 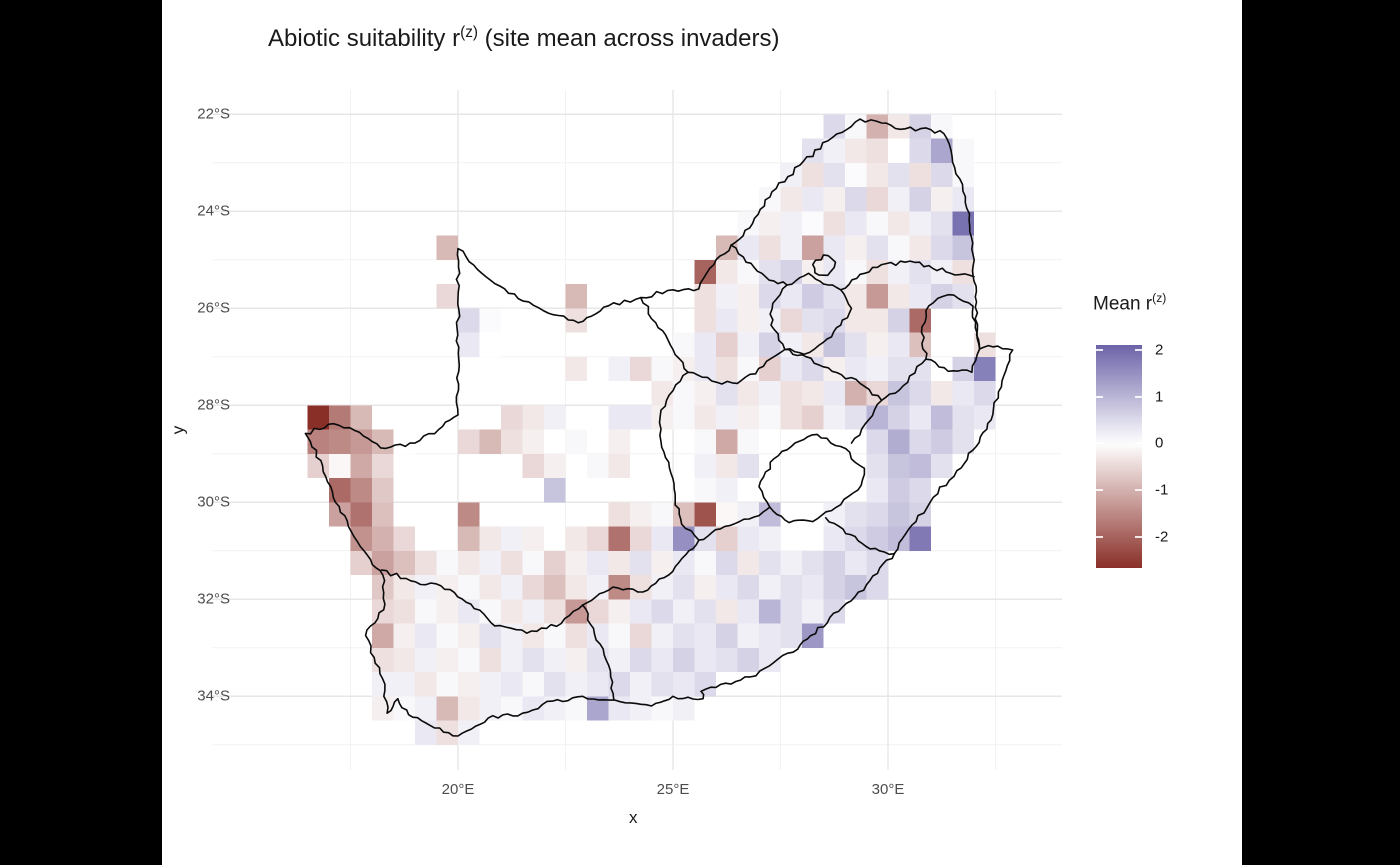 I want to click on border-pretoria-knot, so click(x=824, y=265).